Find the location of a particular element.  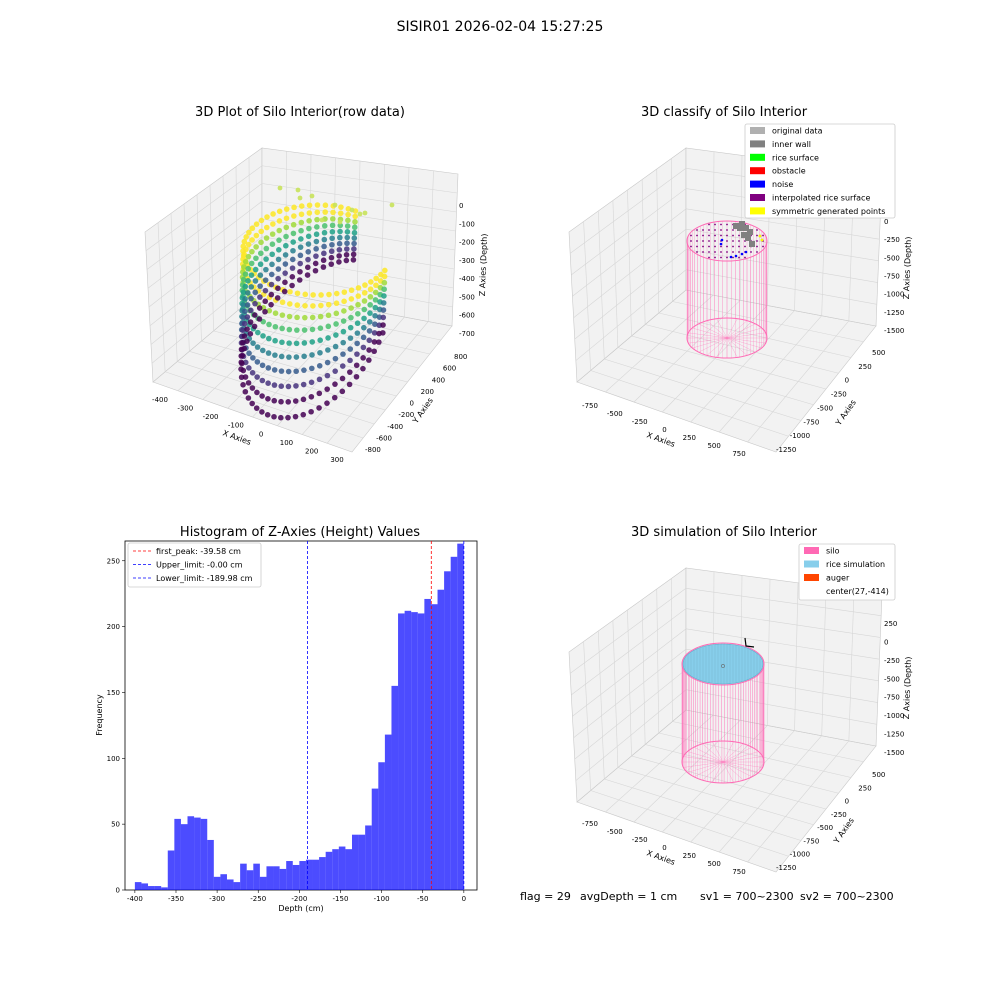

p2-z-tick-label: -500 is located at coordinates (892, 258).